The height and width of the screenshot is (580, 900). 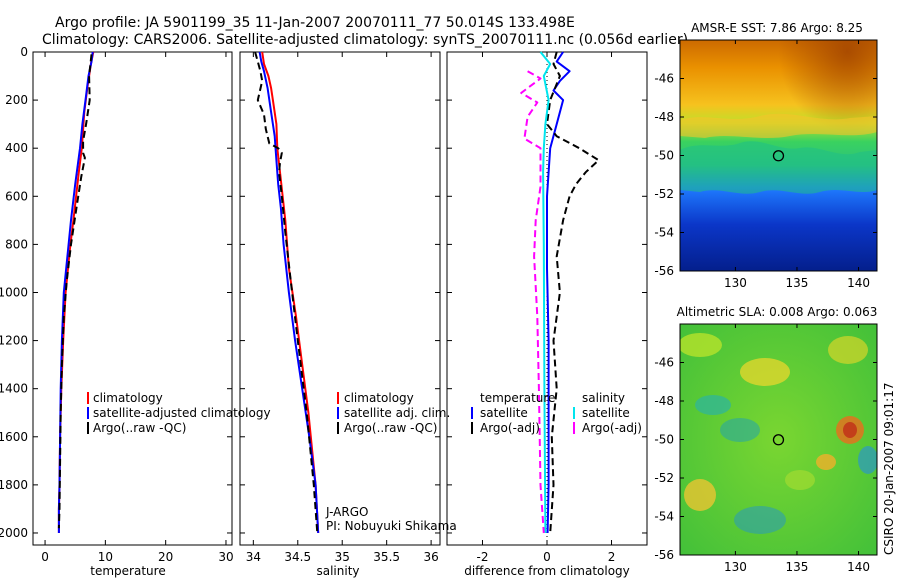 What do you see at coordinates (777, 312) in the screenshot?
I see `sla-map-title: Altimetric SLA: 0.008 Argo: 0.063` at bounding box center [777, 312].